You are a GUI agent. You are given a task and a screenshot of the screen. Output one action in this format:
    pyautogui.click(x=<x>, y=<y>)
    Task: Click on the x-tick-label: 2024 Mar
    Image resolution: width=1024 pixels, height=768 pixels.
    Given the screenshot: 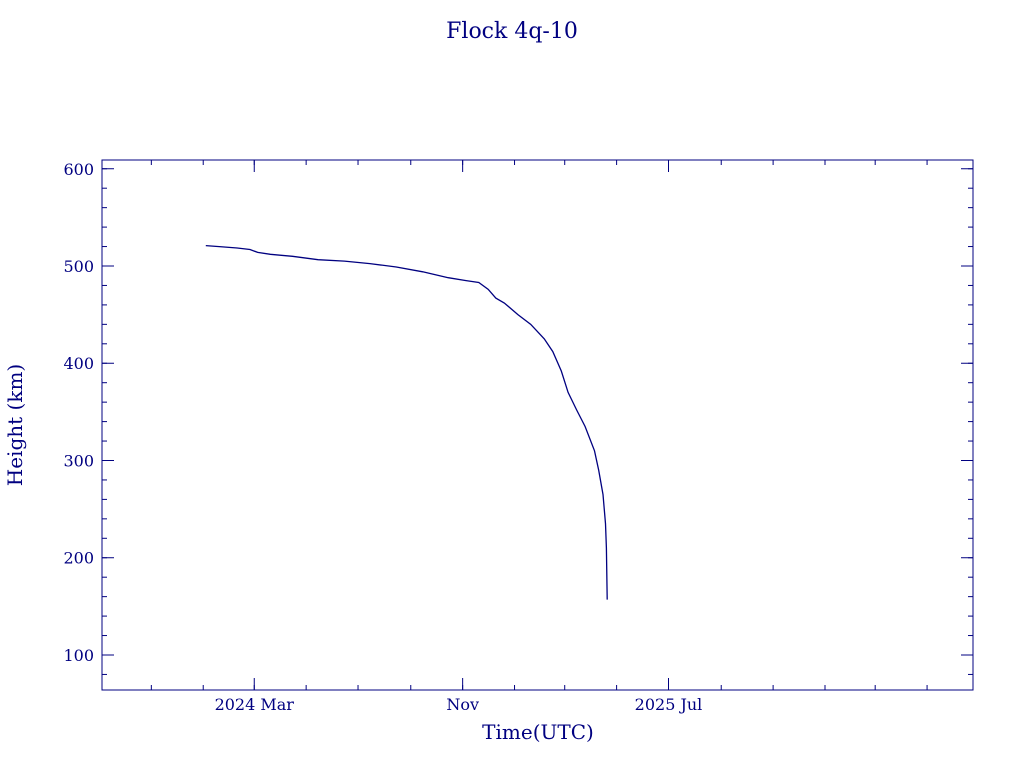 What is the action you would take?
    pyautogui.click(x=255, y=704)
    